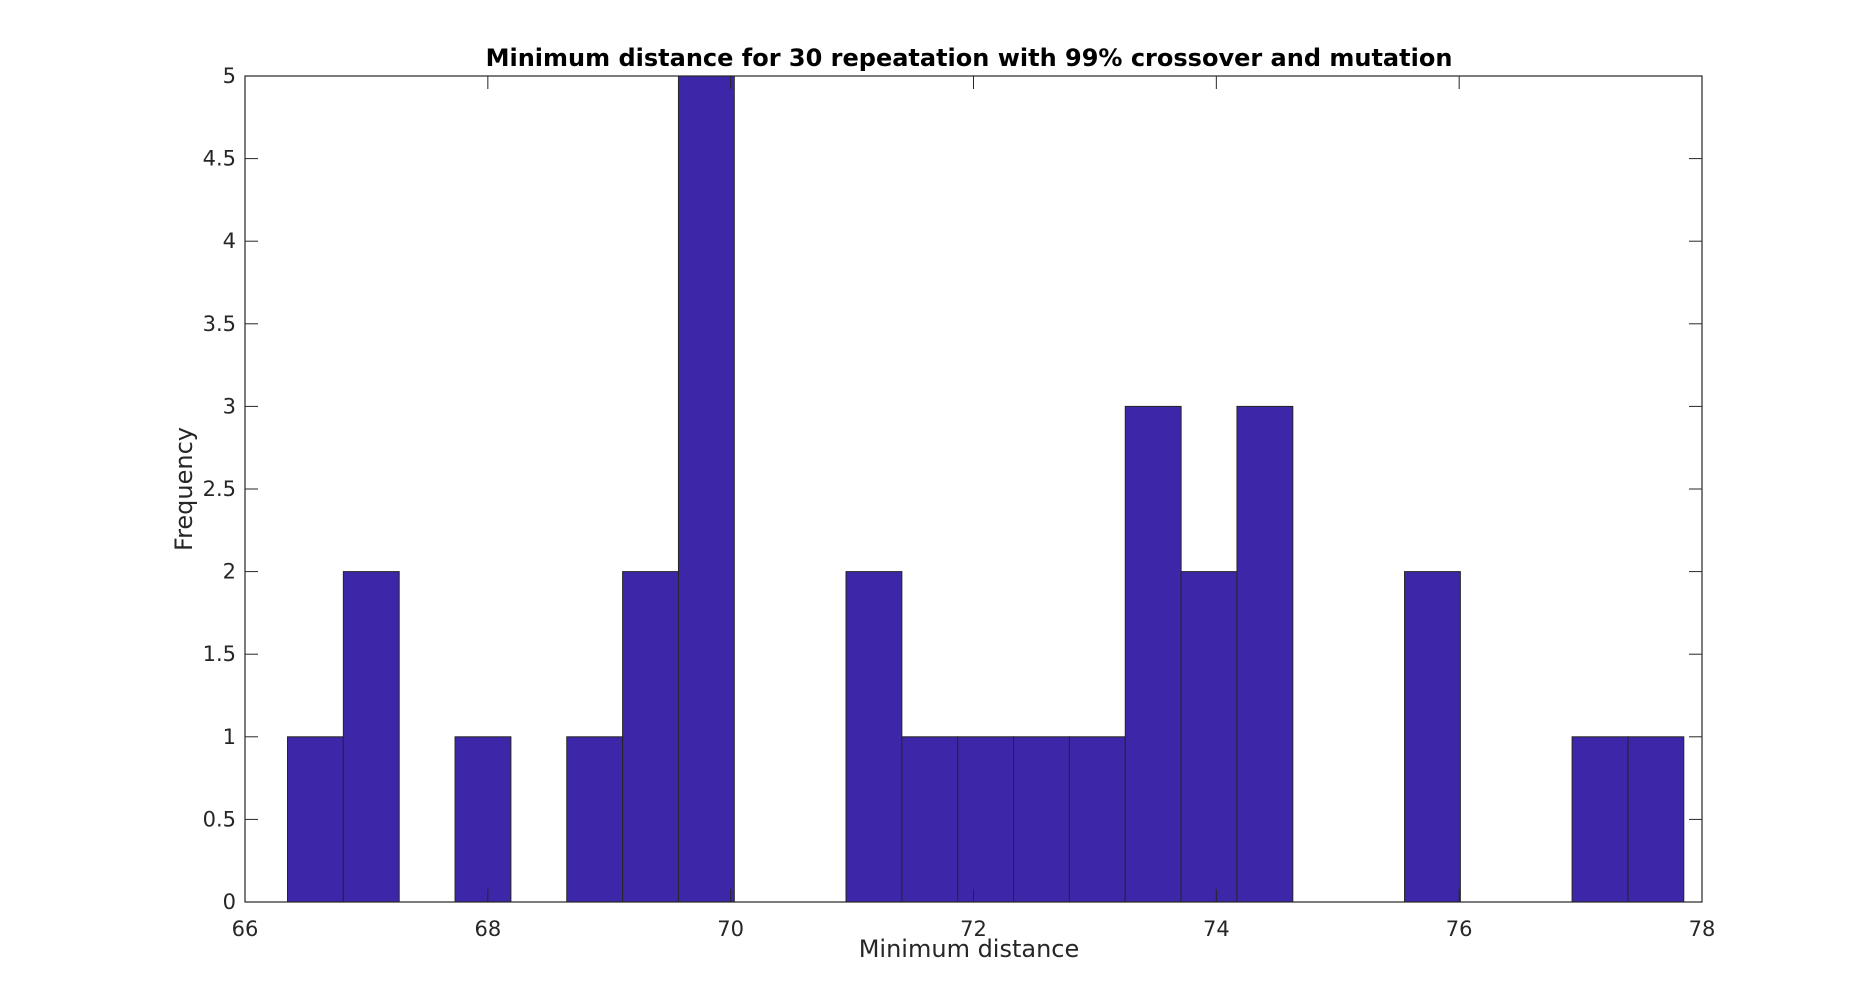 This screenshot has width=1855, height=1005. What do you see at coordinates (219, 324) in the screenshot?
I see `y-tick-label-7: 3.5` at bounding box center [219, 324].